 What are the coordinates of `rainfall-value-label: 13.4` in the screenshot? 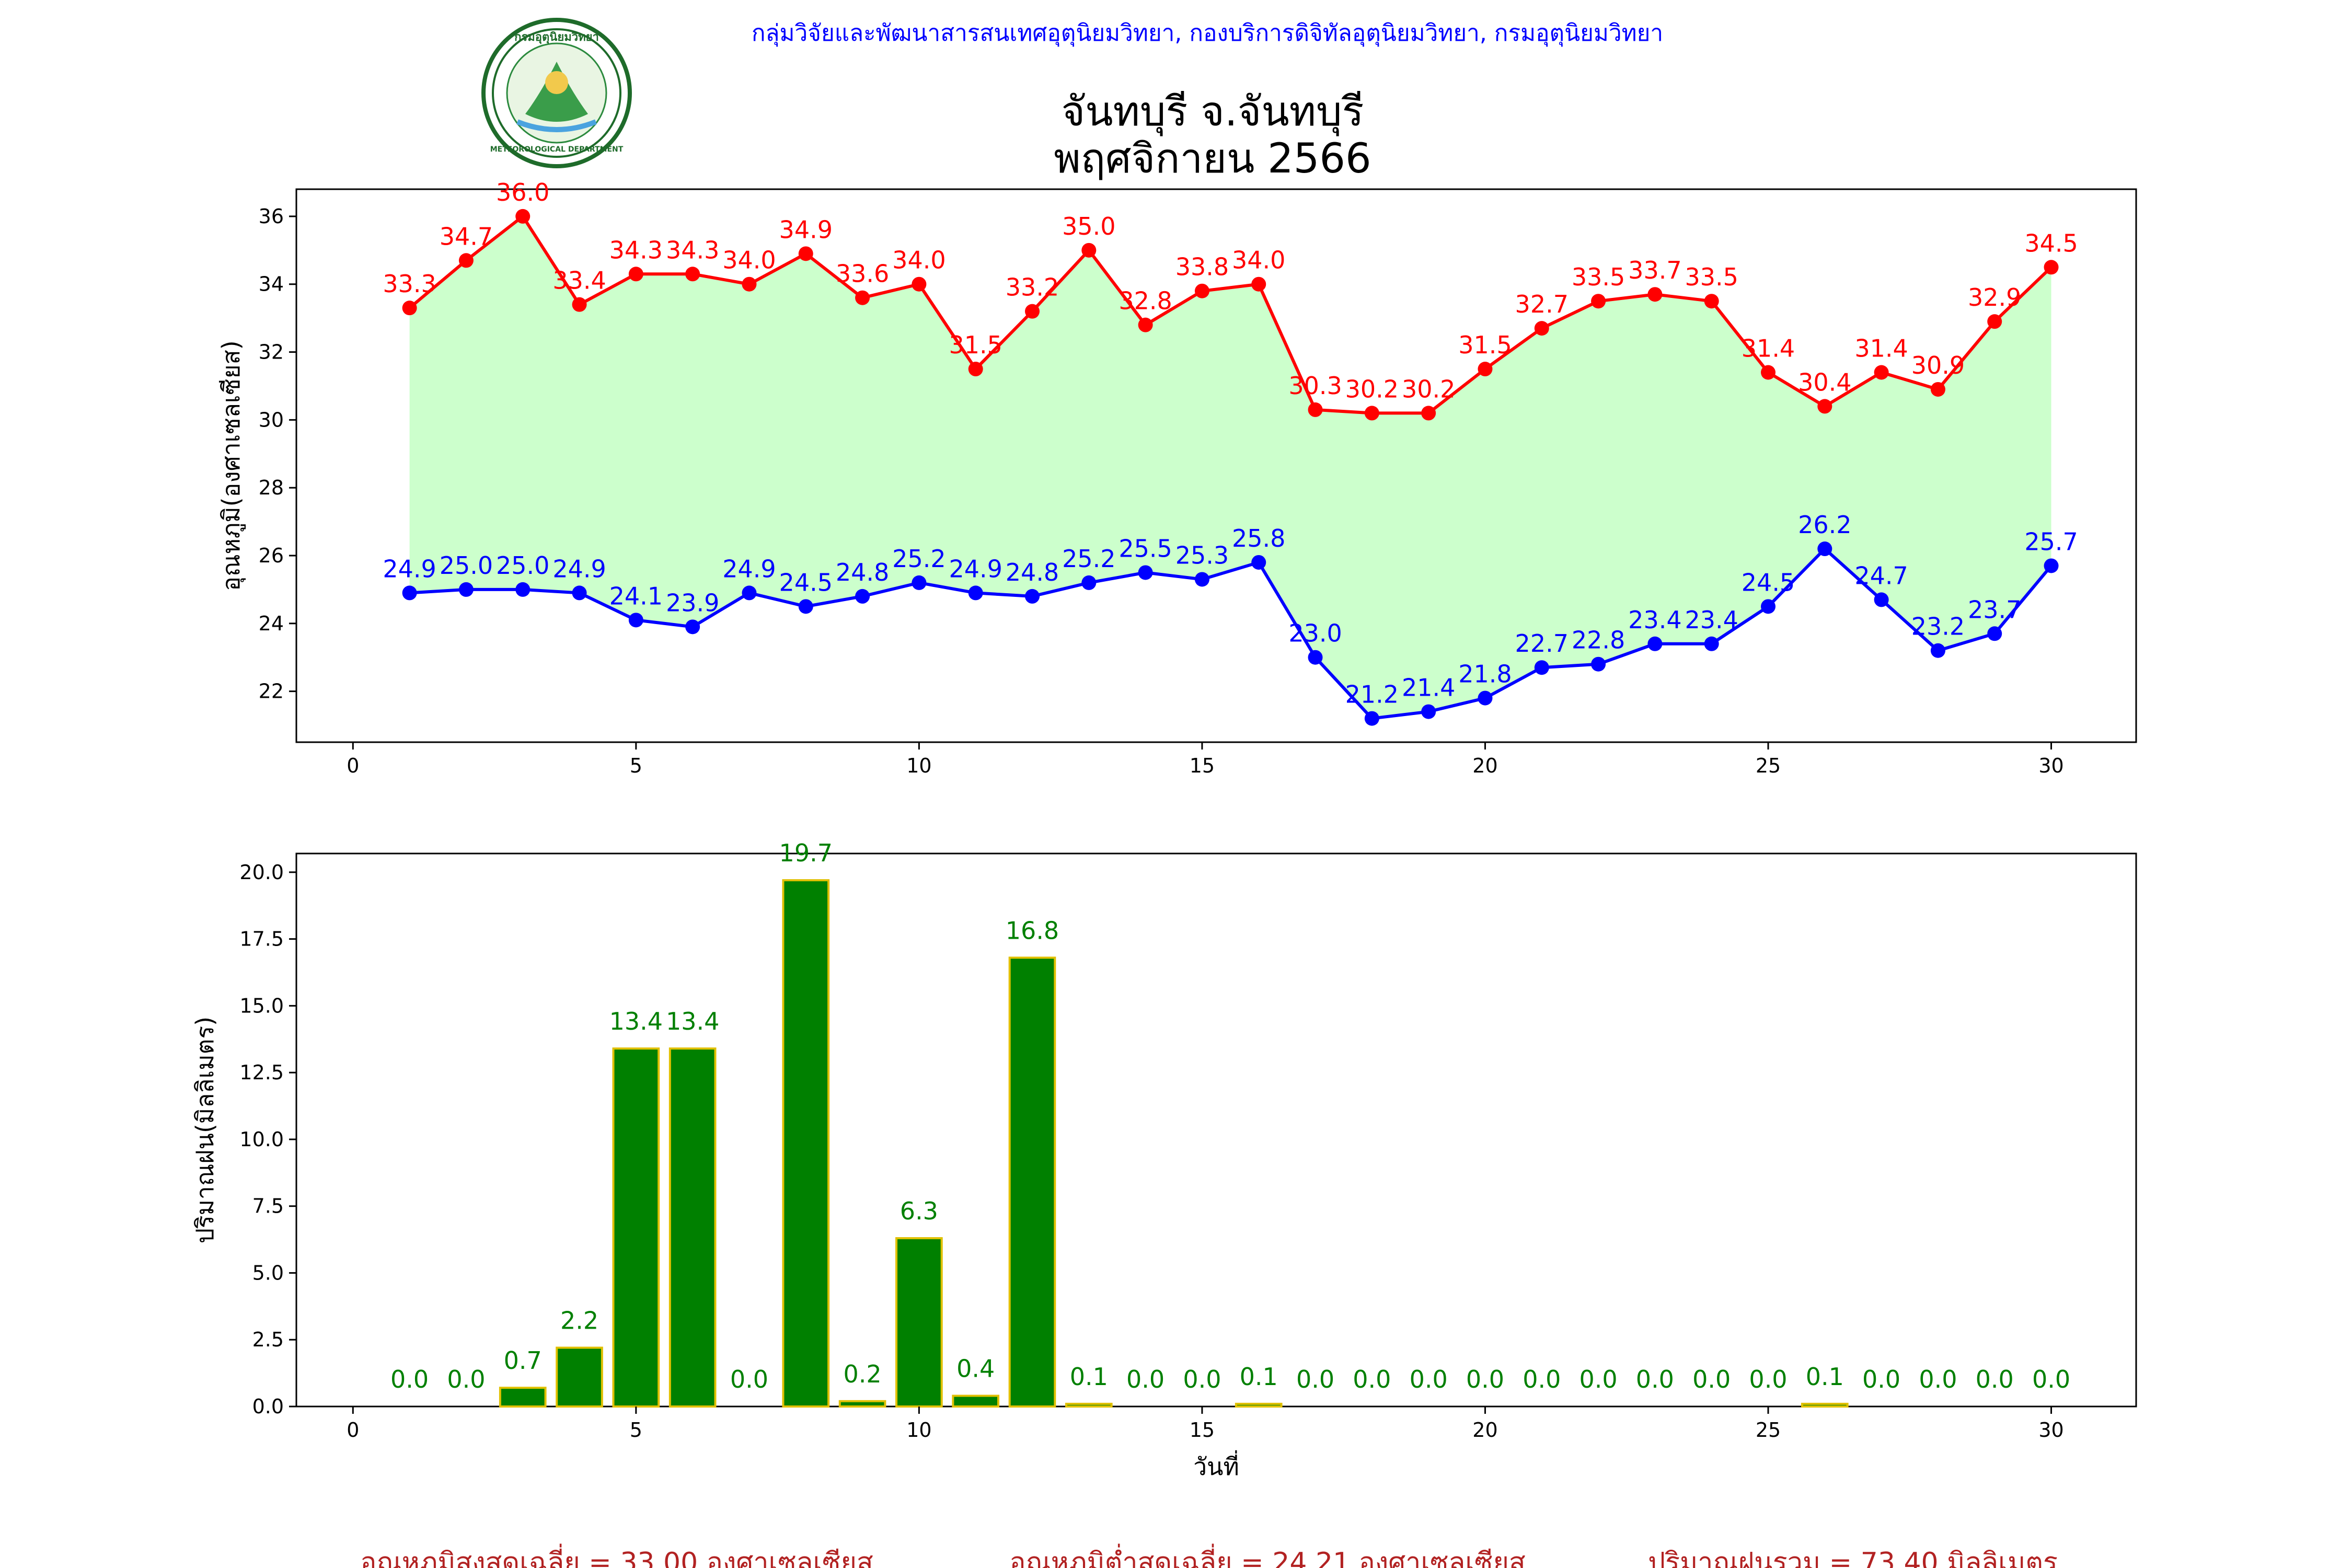 It's located at (692, 1021).